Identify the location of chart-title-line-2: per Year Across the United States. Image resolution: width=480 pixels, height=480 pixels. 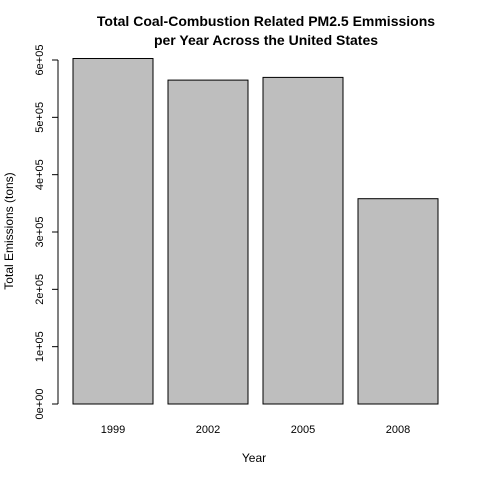
(266, 40).